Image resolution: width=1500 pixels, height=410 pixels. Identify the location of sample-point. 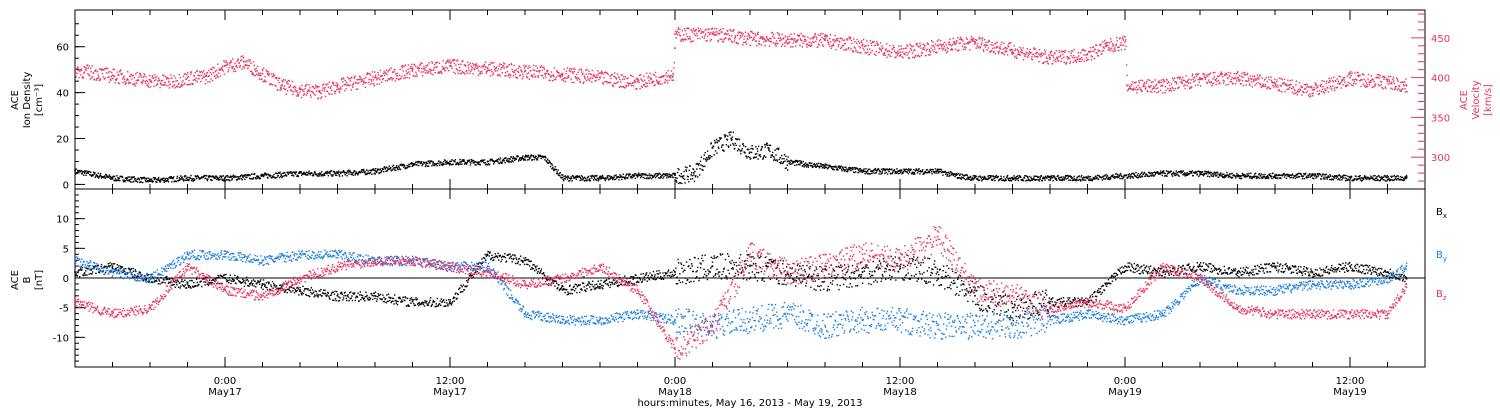
(937, 170).